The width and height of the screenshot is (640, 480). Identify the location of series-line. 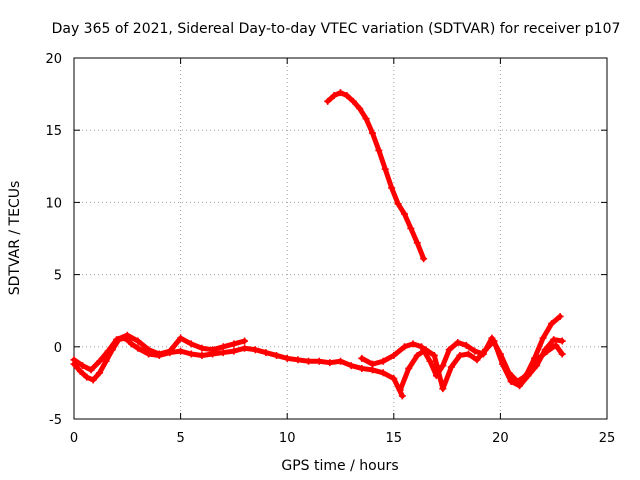
(542, 362).